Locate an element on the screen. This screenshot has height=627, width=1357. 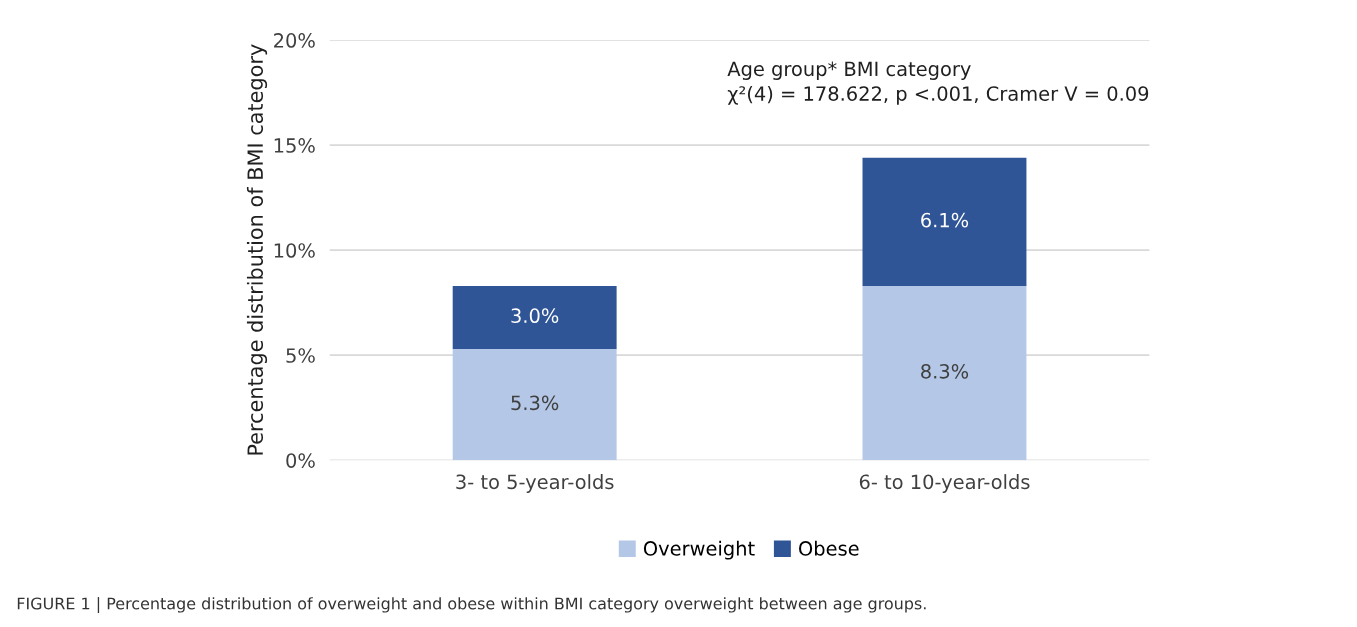
y-tick-label: 5% is located at coordinates (300, 355).